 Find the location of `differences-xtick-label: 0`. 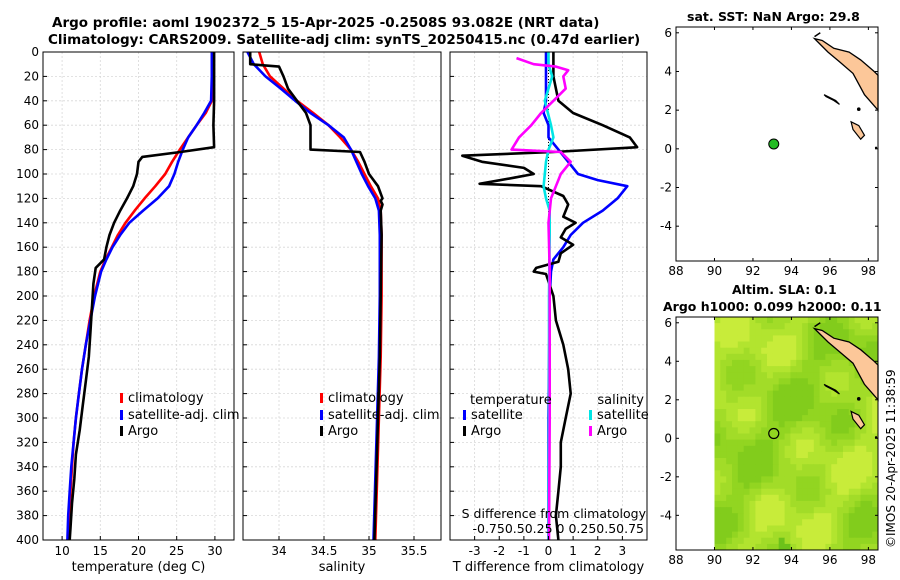

differences-xtick-label: 0 is located at coordinates (549, 551).